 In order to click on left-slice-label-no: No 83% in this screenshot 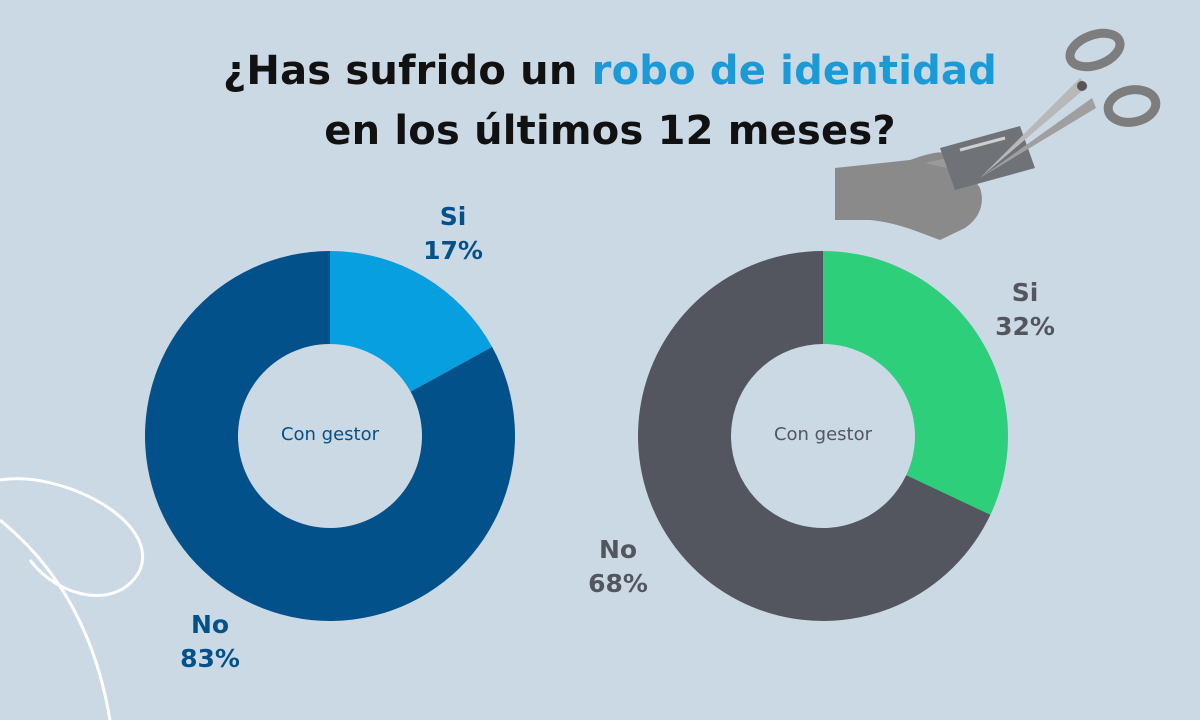, I will do `click(210, 642)`.